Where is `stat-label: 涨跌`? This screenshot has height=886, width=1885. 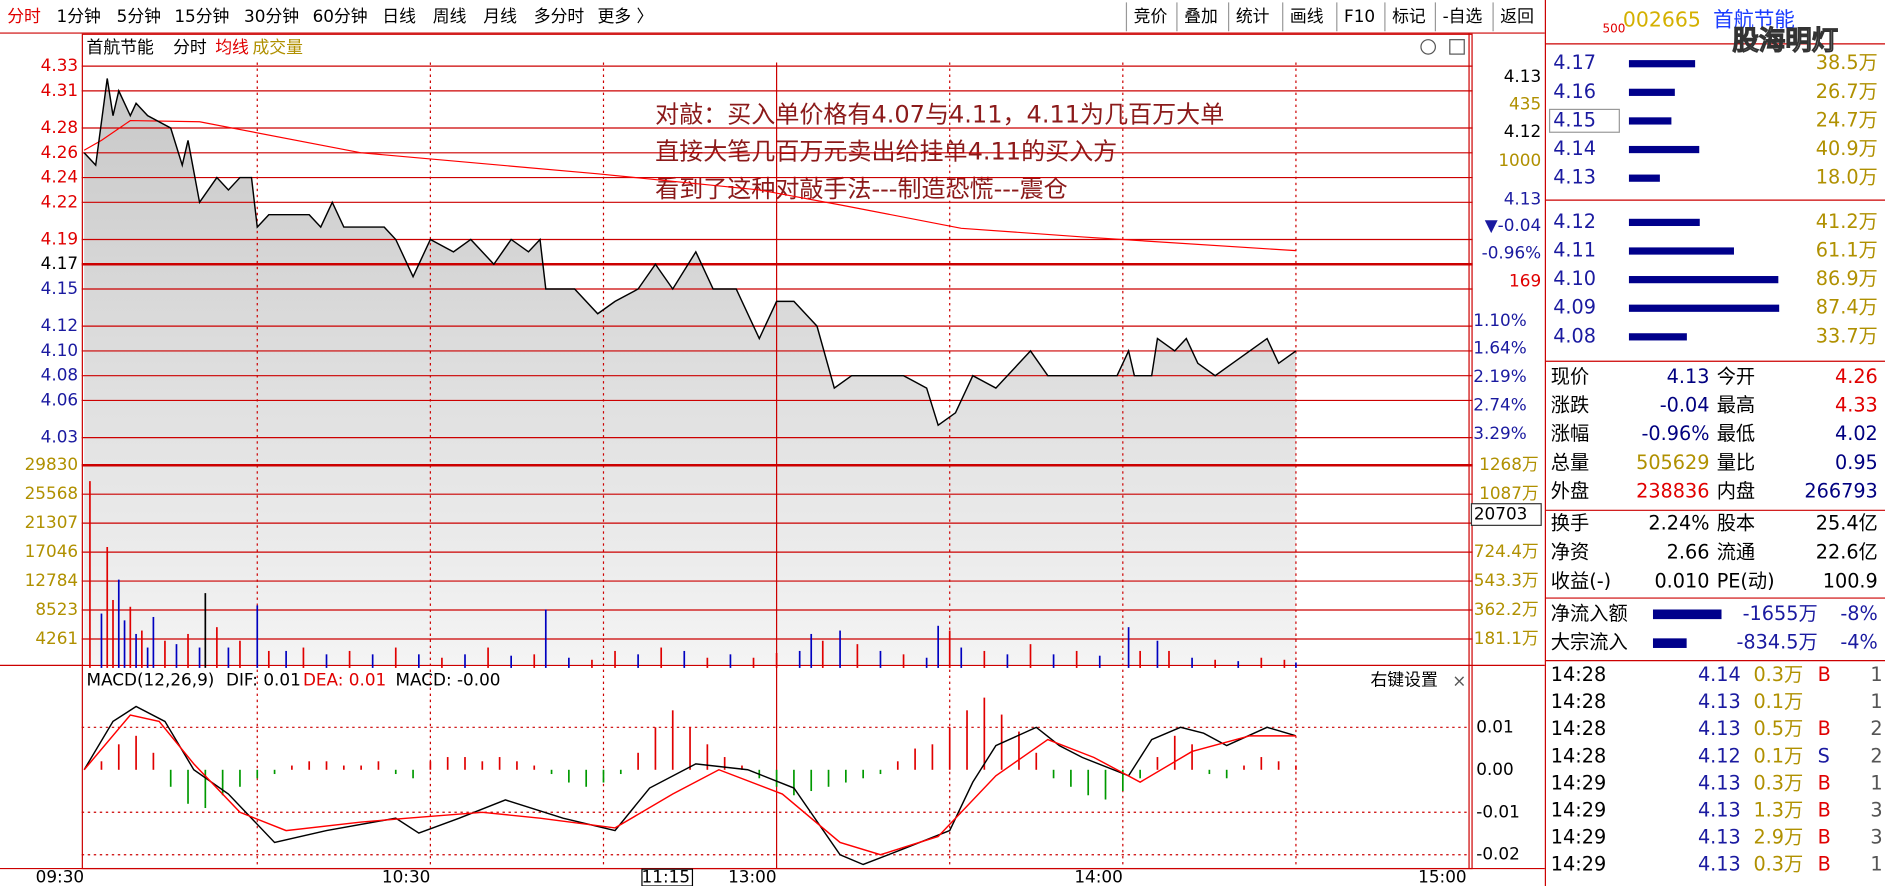 stat-label: 涨跌 is located at coordinates (1570, 405).